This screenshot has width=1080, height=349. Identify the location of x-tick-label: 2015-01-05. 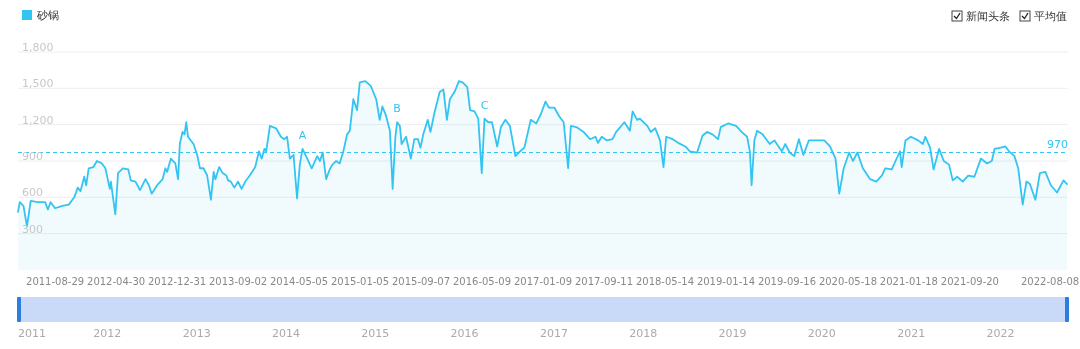
(360, 281).